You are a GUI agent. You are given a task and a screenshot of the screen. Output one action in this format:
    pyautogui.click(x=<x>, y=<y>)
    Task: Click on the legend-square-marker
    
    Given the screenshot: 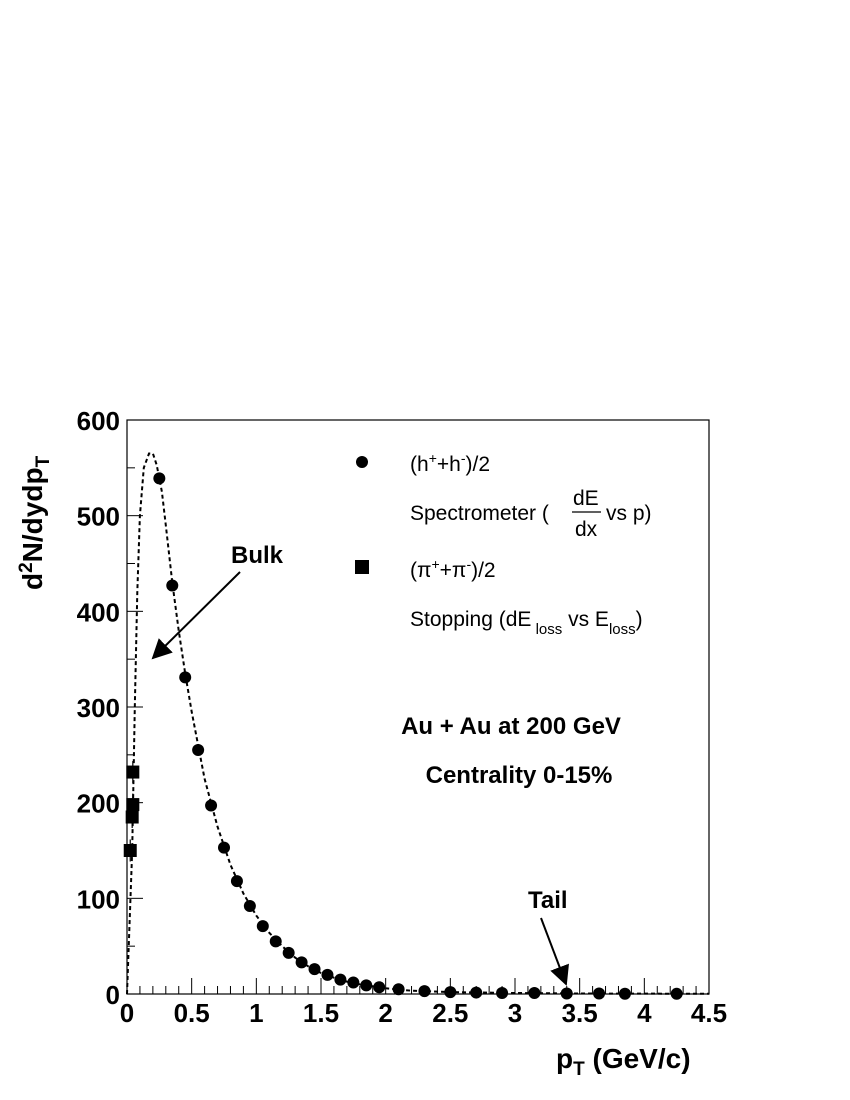 What is the action you would take?
    pyautogui.click(x=362, y=567)
    